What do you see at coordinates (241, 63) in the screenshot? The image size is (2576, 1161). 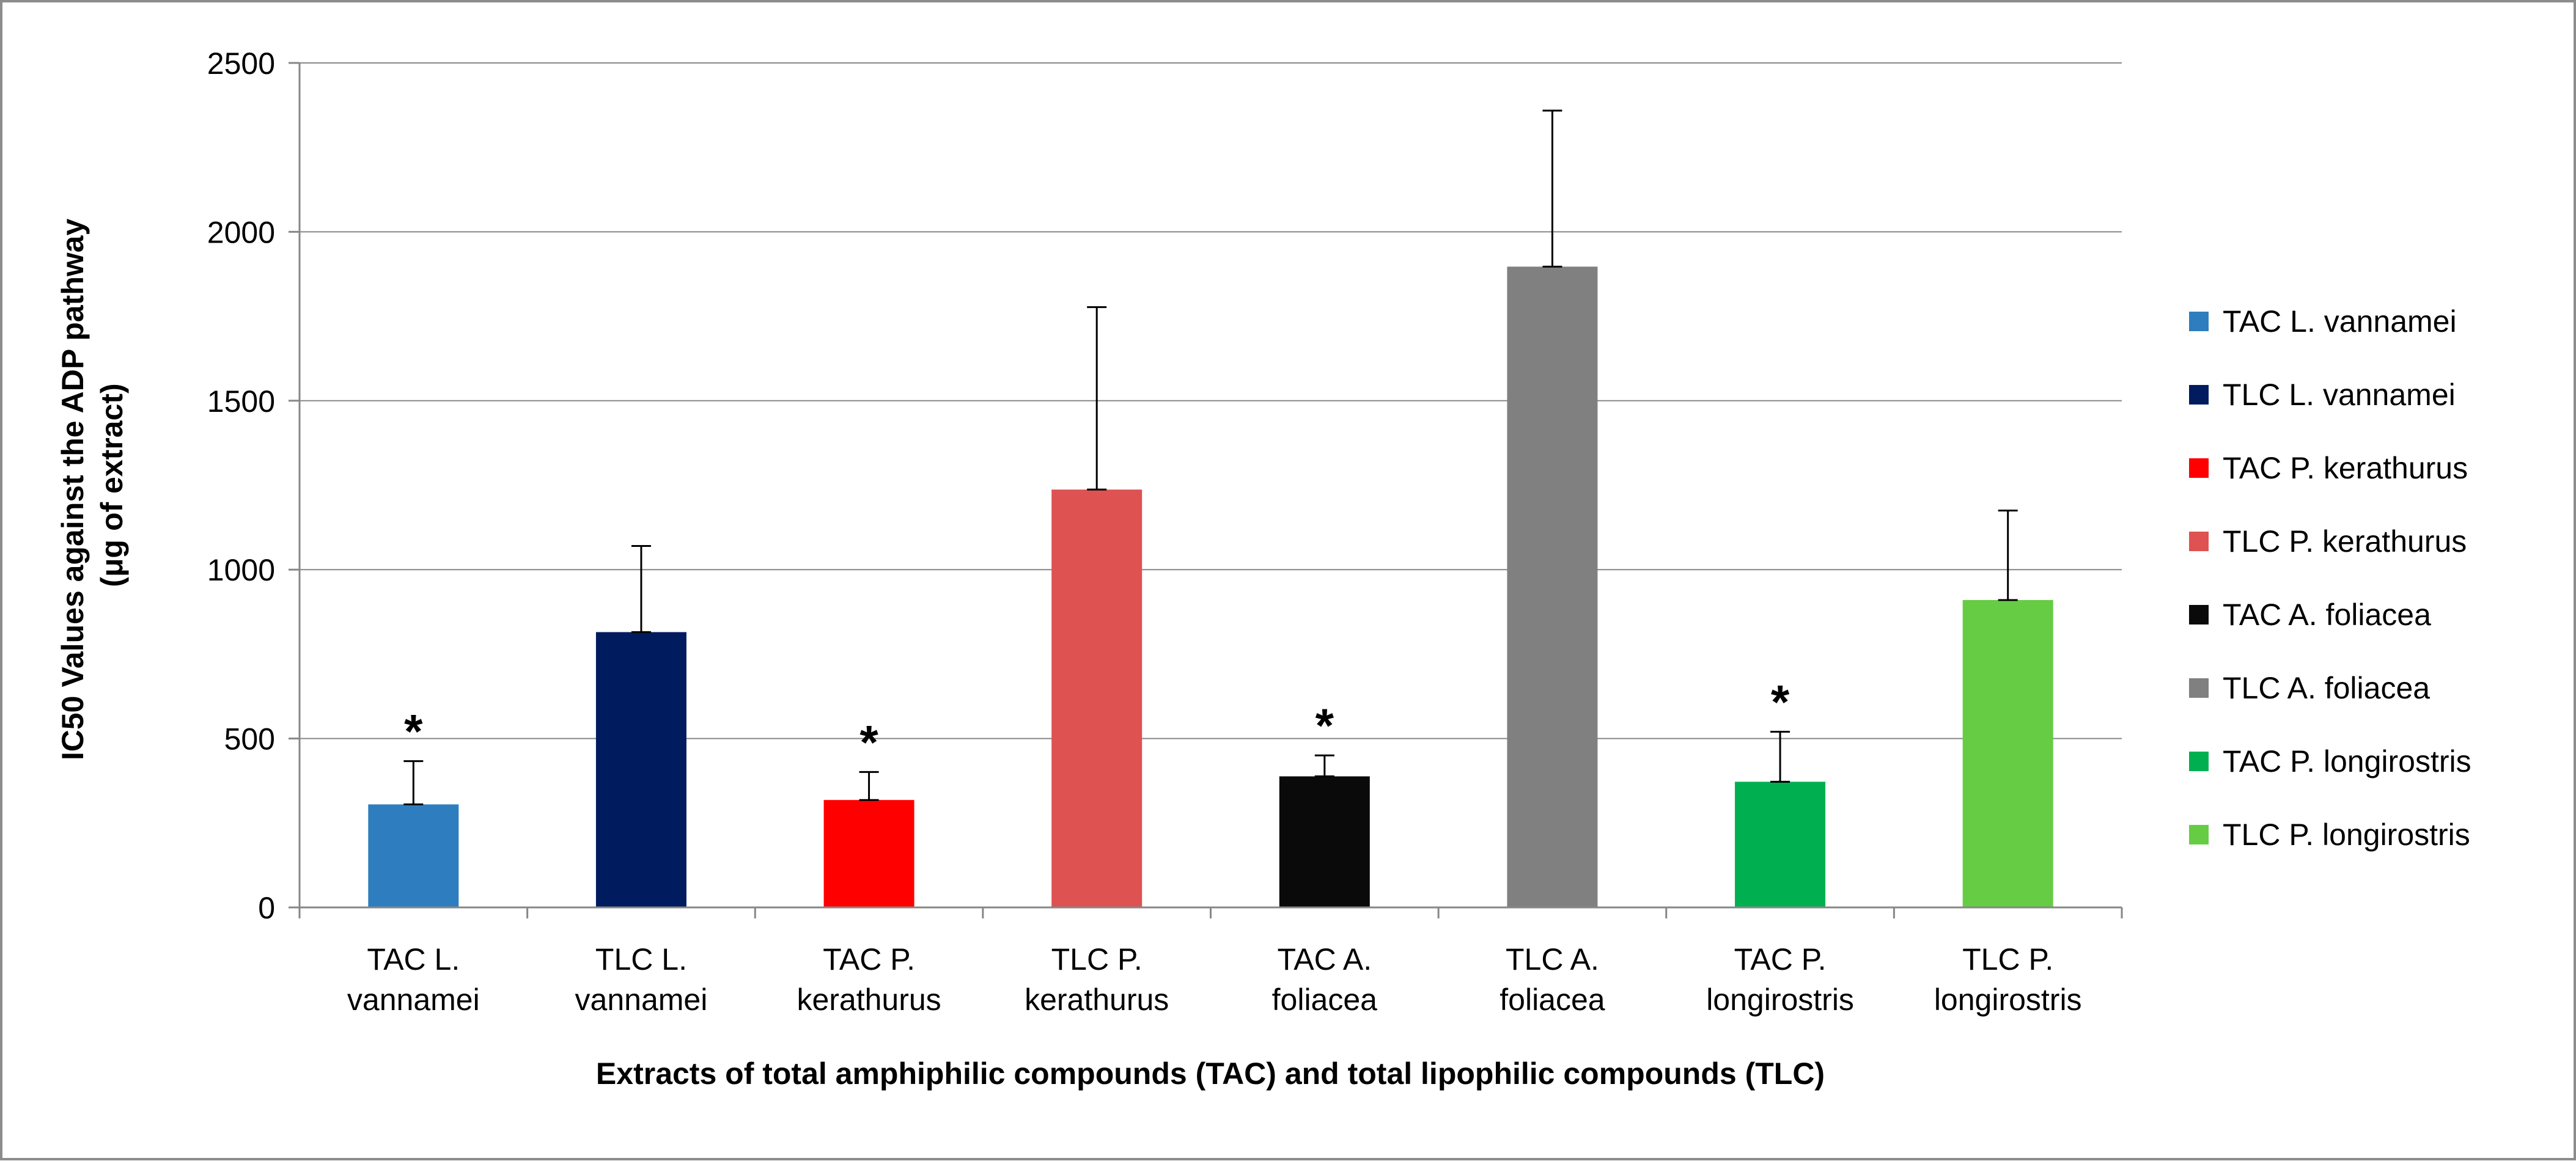 I see `y-tick-label: 2500` at bounding box center [241, 63].